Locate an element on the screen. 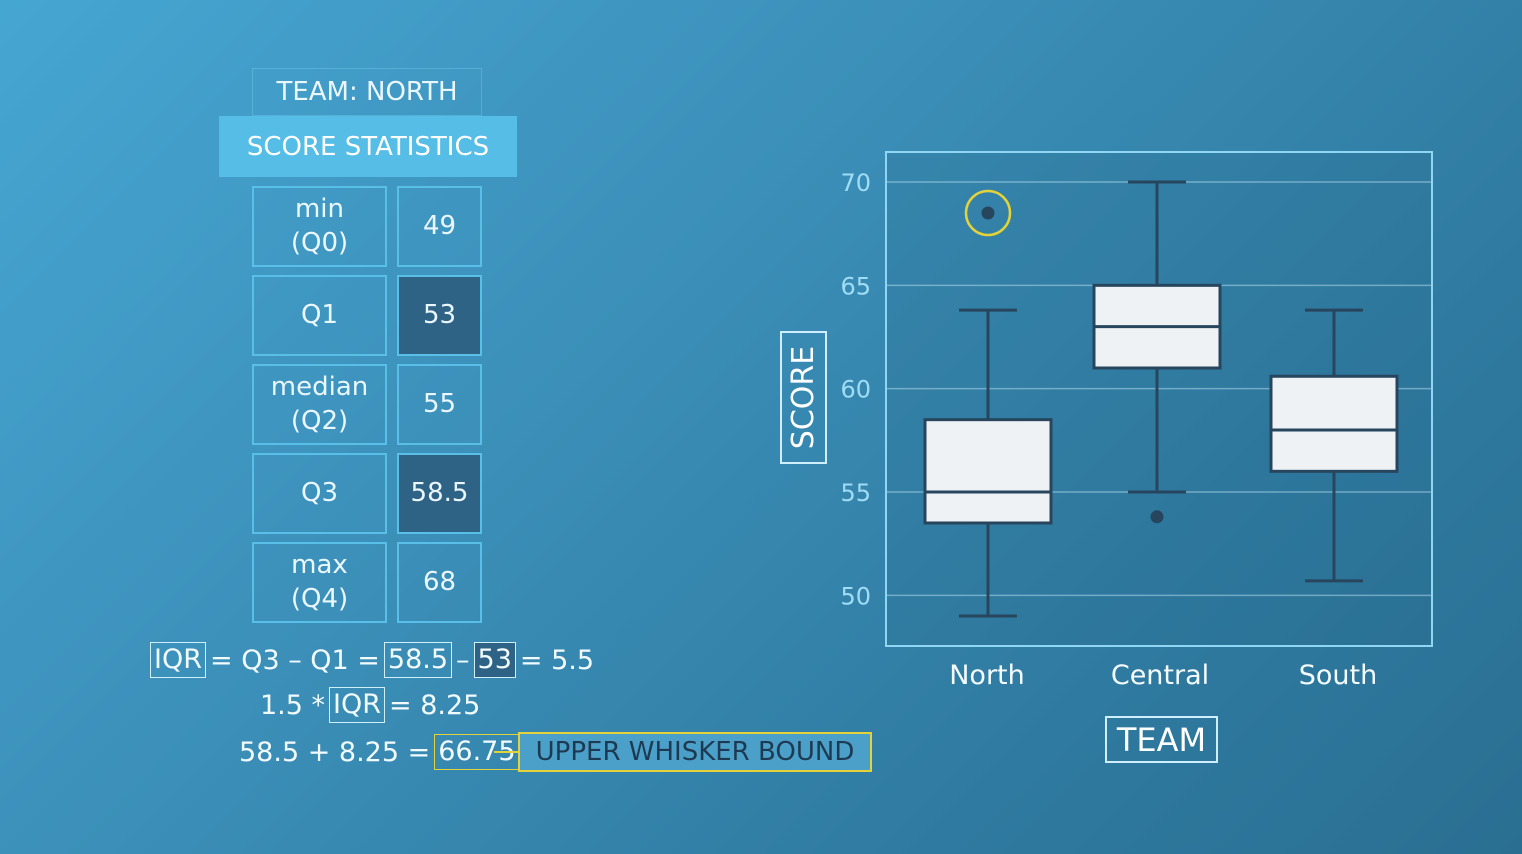  q3-term: 58.5 is located at coordinates (418, 660).